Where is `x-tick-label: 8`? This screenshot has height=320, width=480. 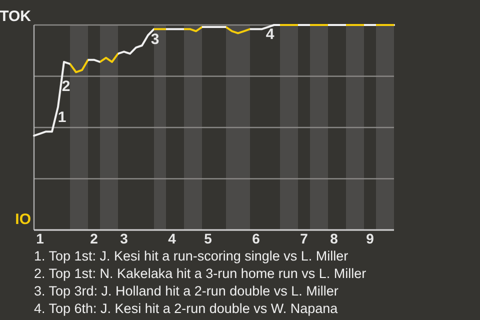 x-tick-label: 8 is located at coordinates (334, 238).